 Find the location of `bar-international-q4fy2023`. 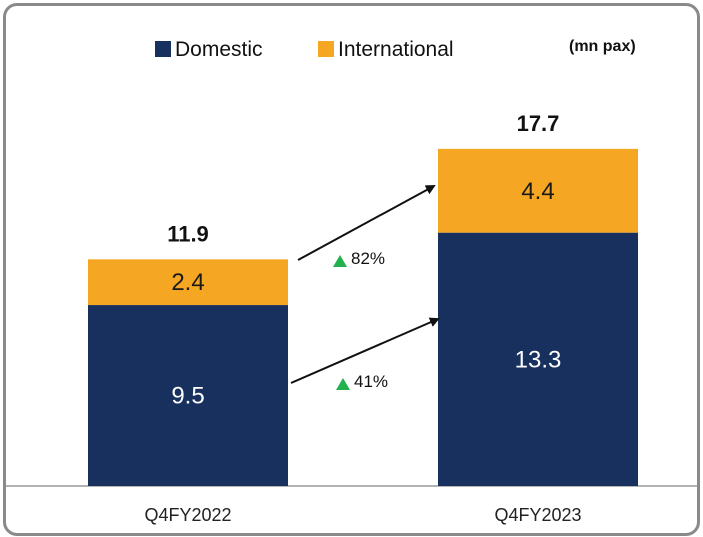

bar-international-q4fy2023 is located at coordinates (538, 190).